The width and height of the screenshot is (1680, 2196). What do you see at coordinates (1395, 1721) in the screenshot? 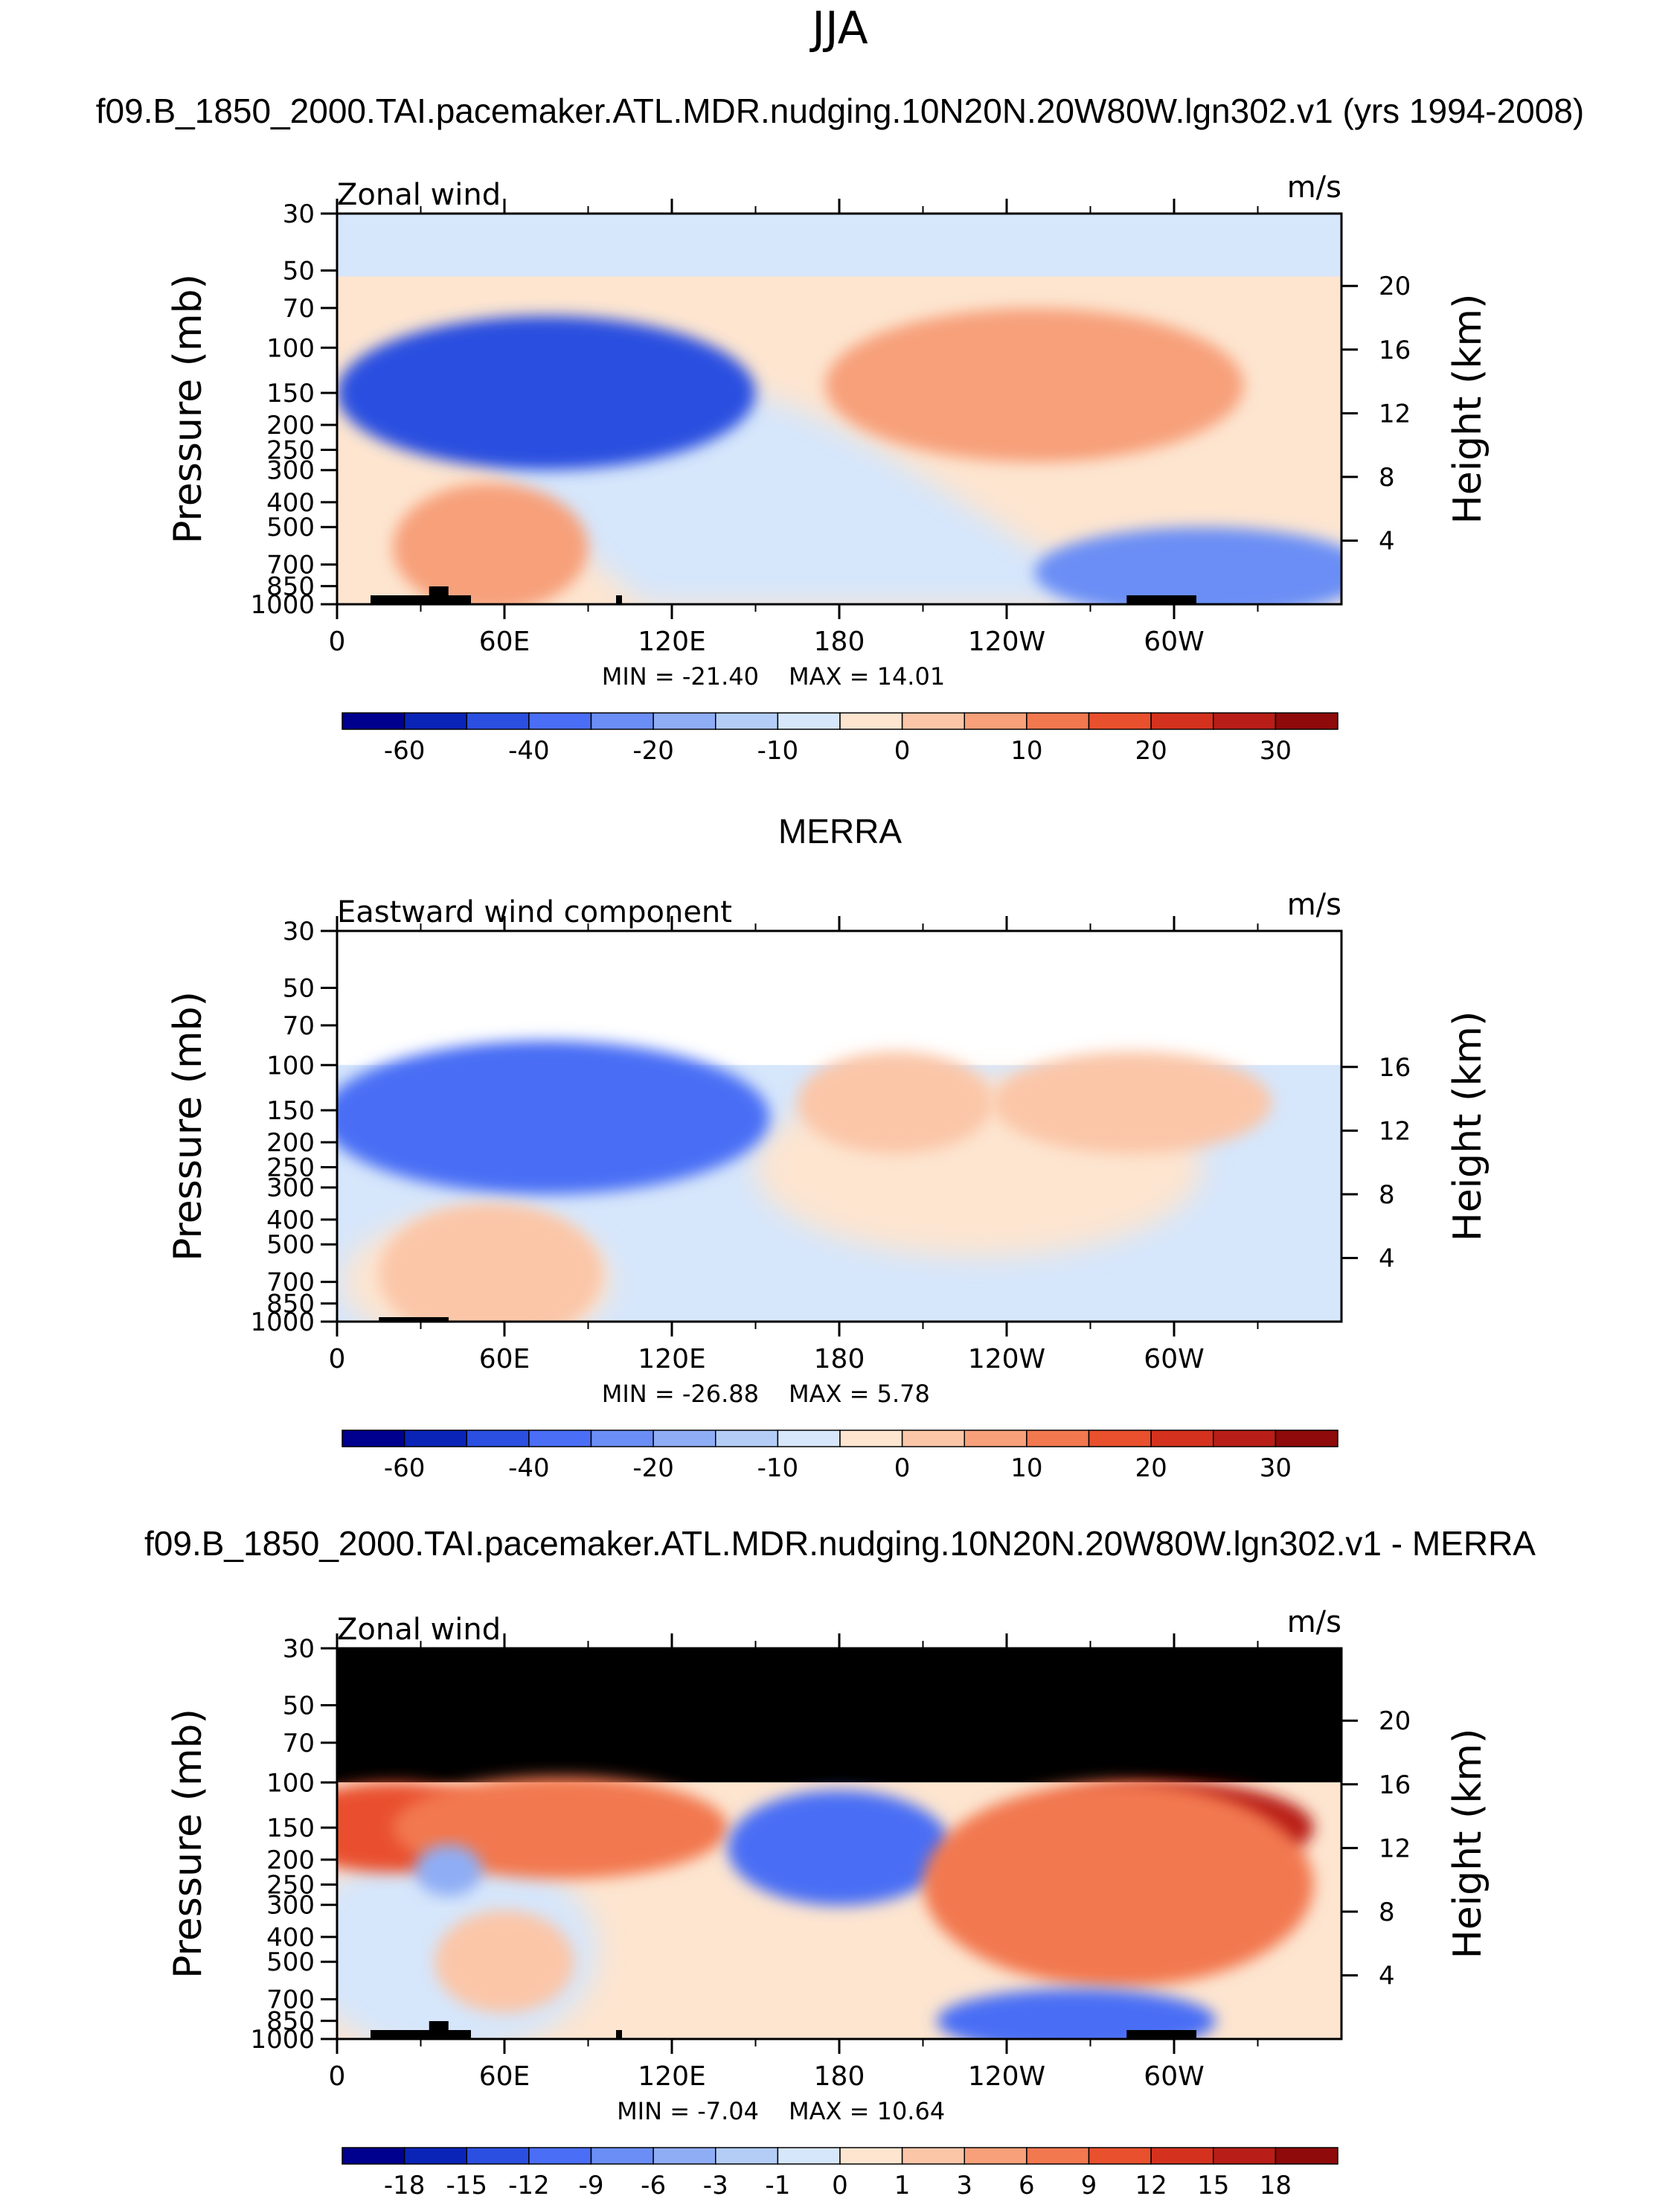
I see `height-tick-label: 20` at bounding box center [1395, 1721].